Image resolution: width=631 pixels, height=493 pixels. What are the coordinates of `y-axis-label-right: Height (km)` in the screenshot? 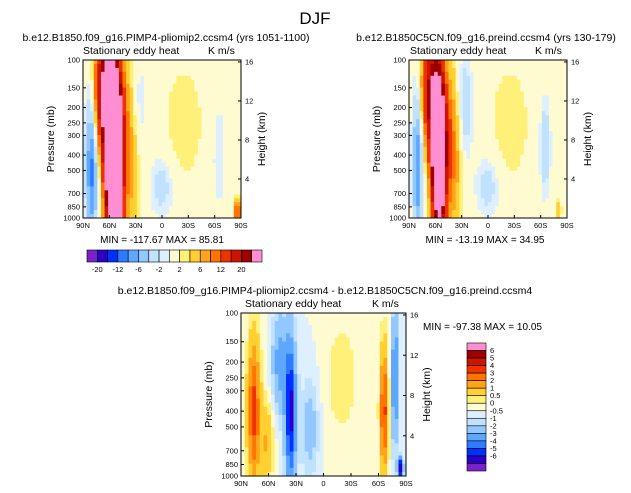 It's located at (262, 139).